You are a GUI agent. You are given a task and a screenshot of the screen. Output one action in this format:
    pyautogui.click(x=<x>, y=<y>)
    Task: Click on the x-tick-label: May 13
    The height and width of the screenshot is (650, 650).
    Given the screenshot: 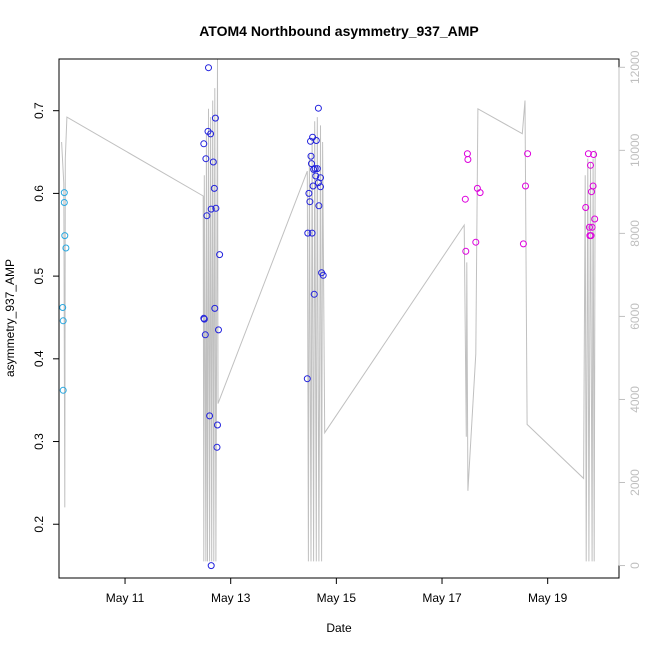 What is the action you would take?
    pyautogui.click(x=231, y=598)
    